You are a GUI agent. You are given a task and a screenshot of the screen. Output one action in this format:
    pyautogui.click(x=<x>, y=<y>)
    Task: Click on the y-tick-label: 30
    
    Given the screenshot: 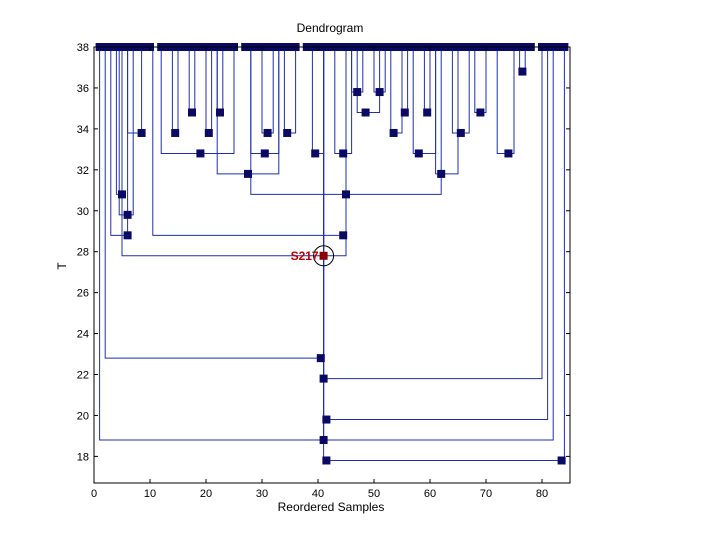 What is the action you would take?
    pyautogui.click(x=83, y=212)
    